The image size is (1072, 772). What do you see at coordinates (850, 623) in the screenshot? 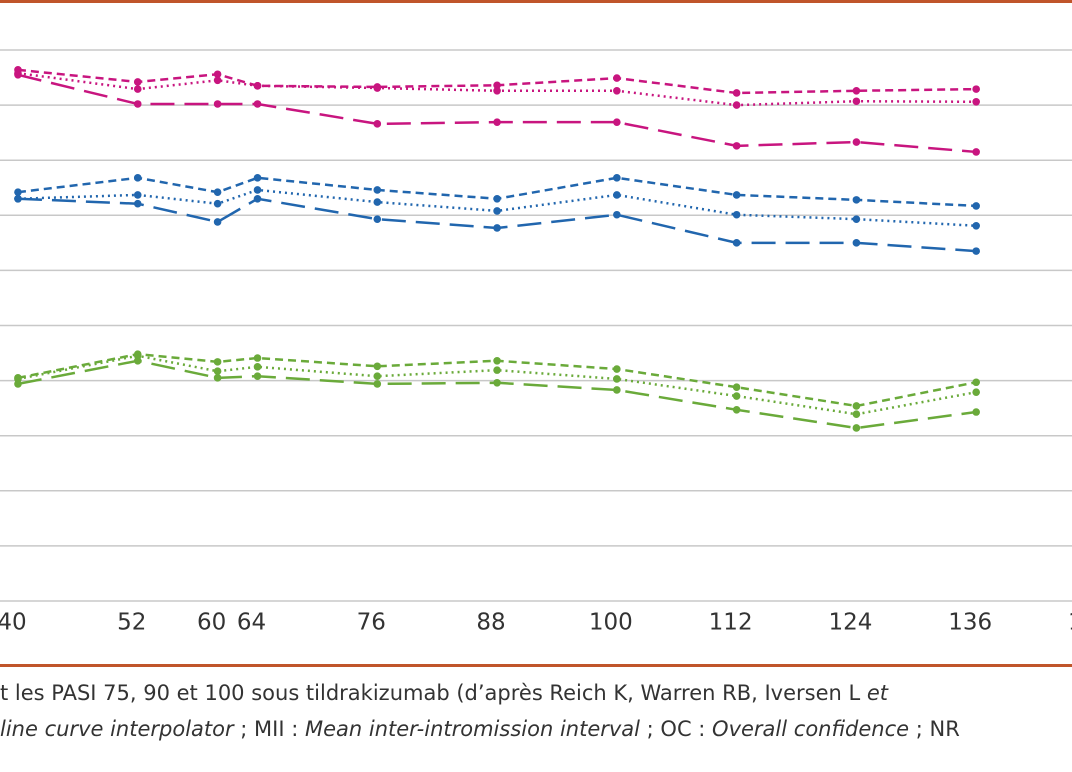
I see `x-tick-label: 124` at bounding box center [850, 623].